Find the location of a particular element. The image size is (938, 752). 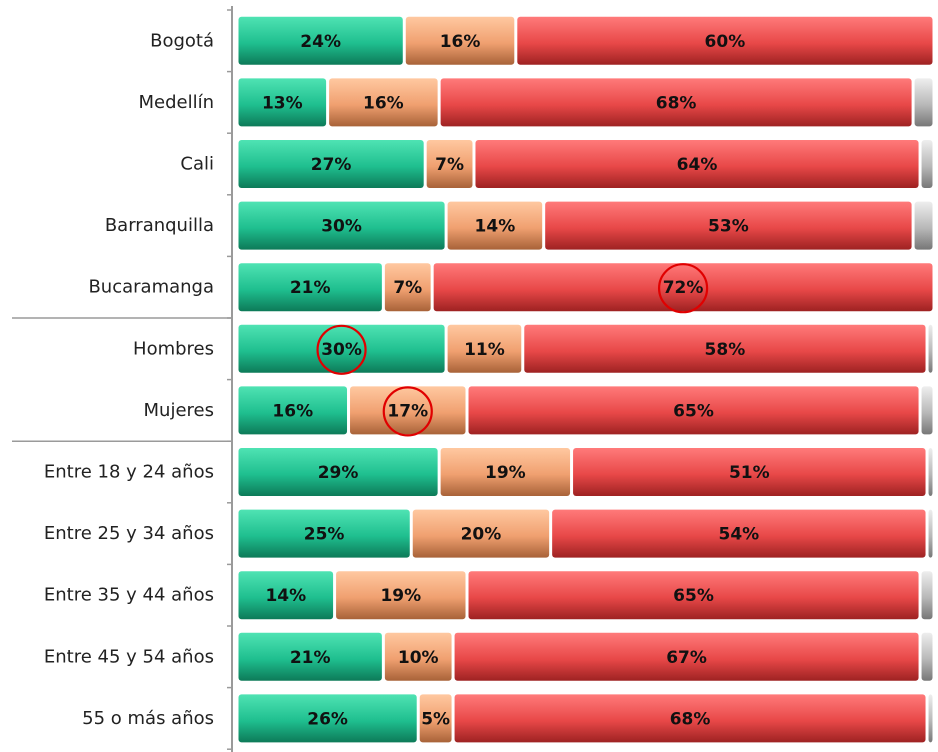

data-label-mujeres-red: 65% is located at coordinates (693, 411).